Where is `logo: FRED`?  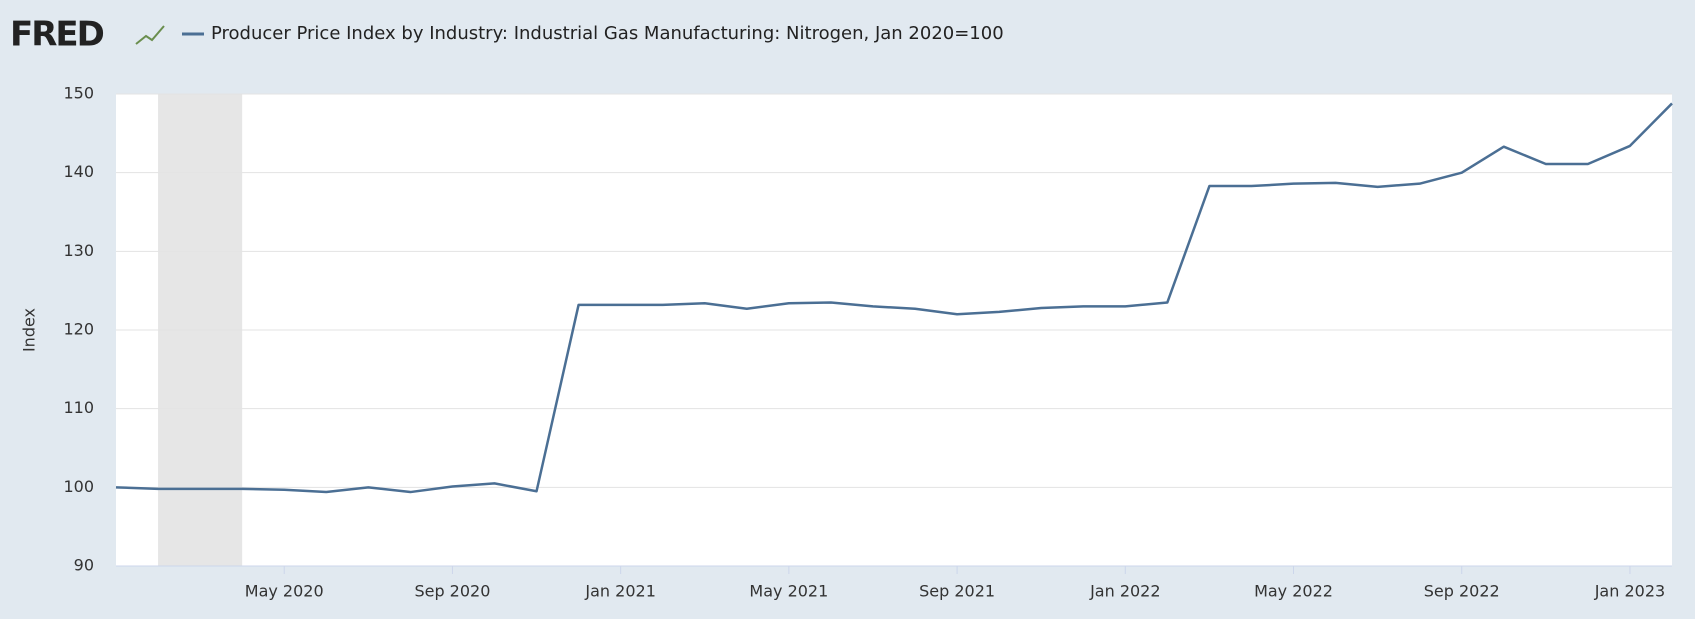
logo: FRED is located at coordinates (57, 35).